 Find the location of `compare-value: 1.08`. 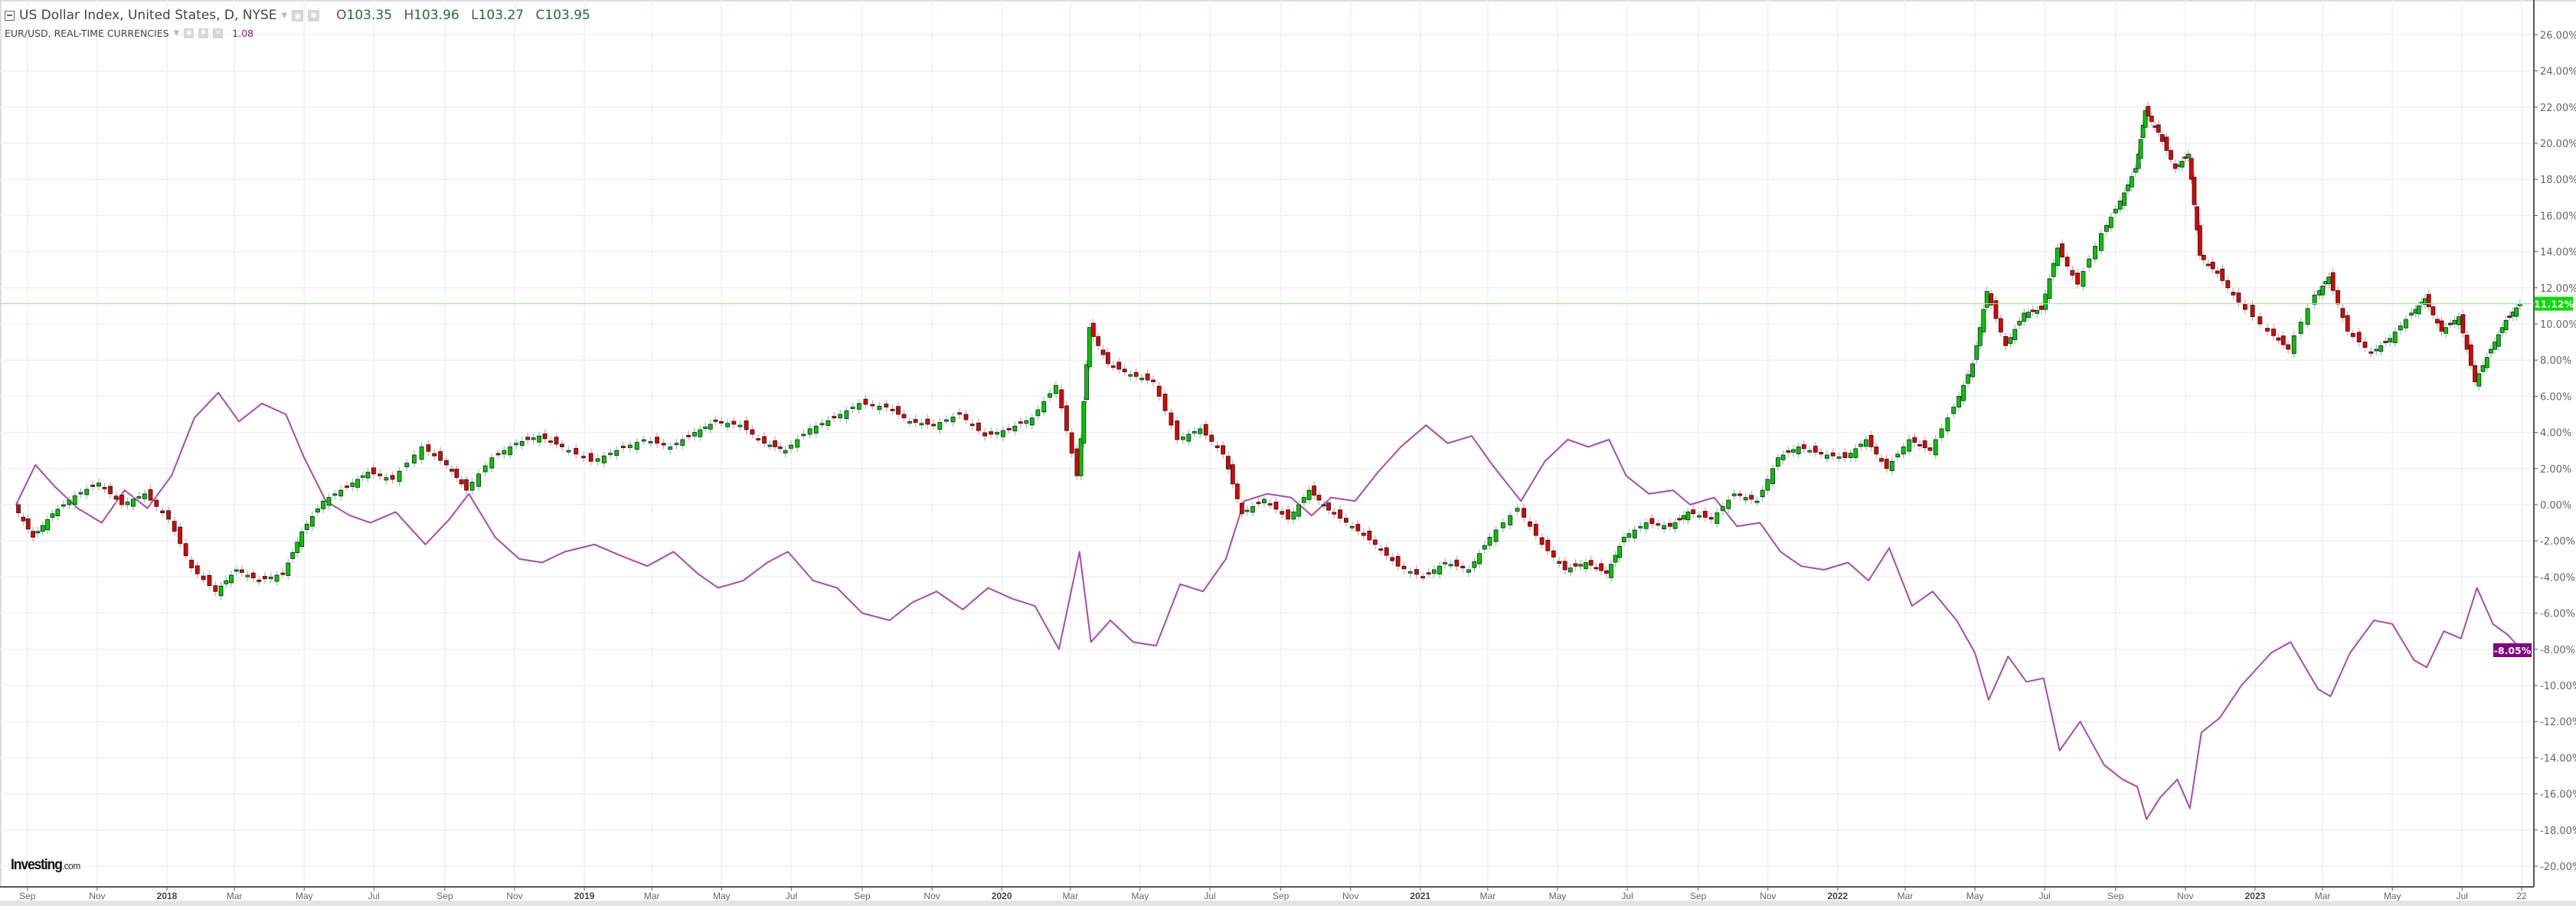

compare-value: 1.08 is located at coordinates (243, 33).